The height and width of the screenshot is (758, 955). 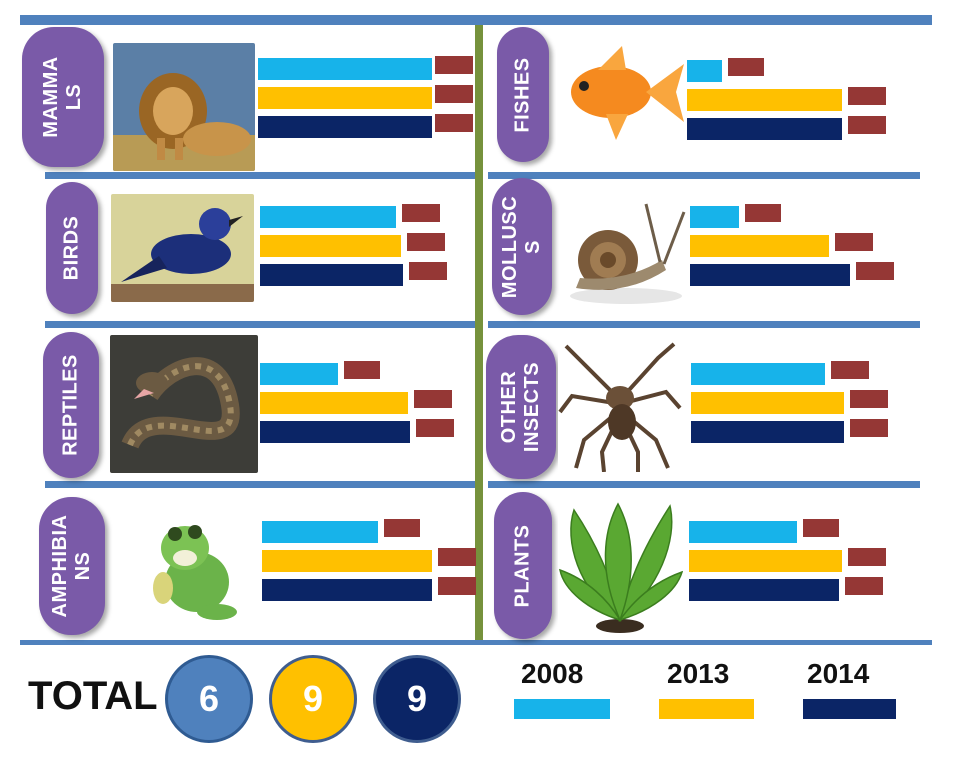 What do you see at coordinates (866, 557) in the screenshot?
I see `bar-marker-plants-2013` at bounding box center [866, 557].